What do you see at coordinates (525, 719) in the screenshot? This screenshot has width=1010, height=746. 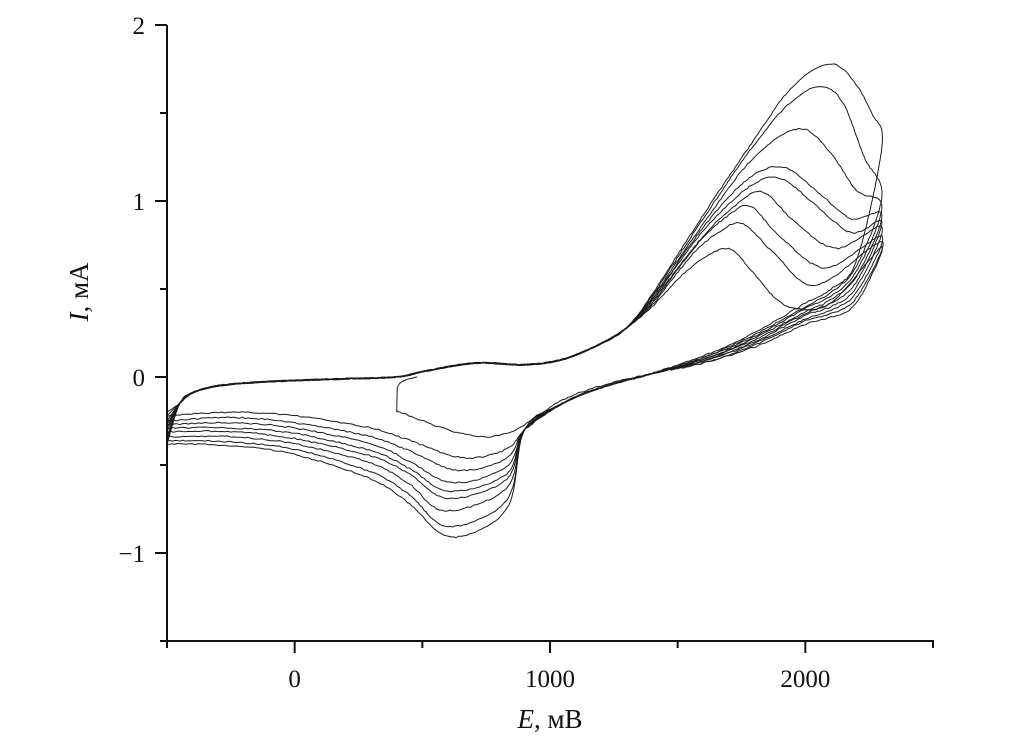 I see `x-axis-symbol: E` at bounding box center [525, 719].